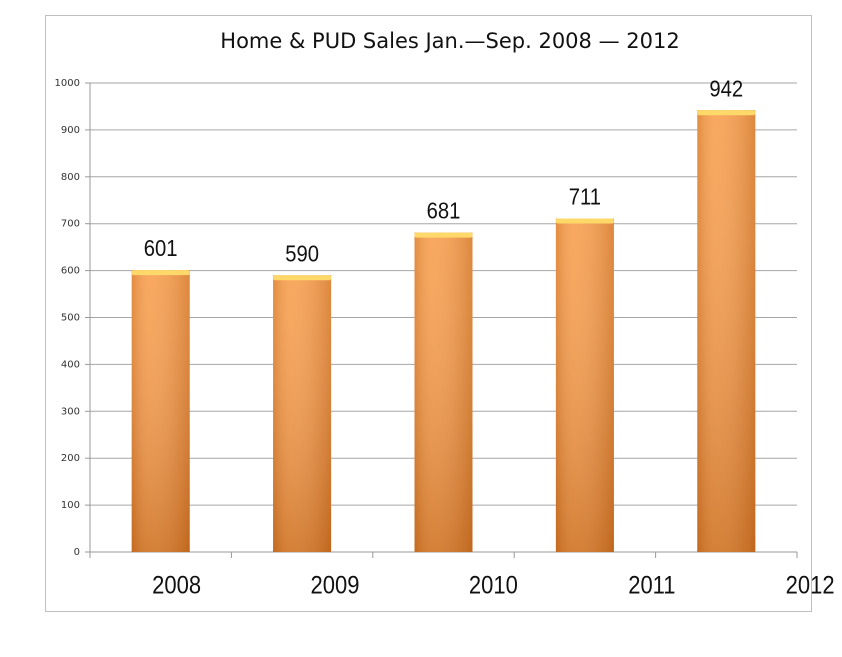  Describe the element at coordinates (493, 585) in the screenshot. I see `x-tick-label: 2010` at that location.